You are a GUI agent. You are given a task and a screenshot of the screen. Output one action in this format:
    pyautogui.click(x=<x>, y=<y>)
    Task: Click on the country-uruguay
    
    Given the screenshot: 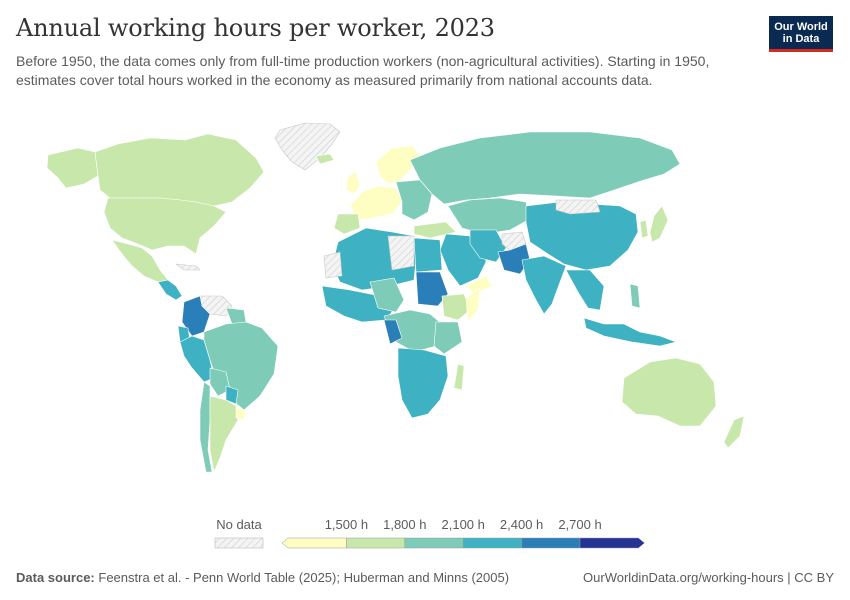 What is the action you would take?
    pyautogui.click(x=241, y=414)
    